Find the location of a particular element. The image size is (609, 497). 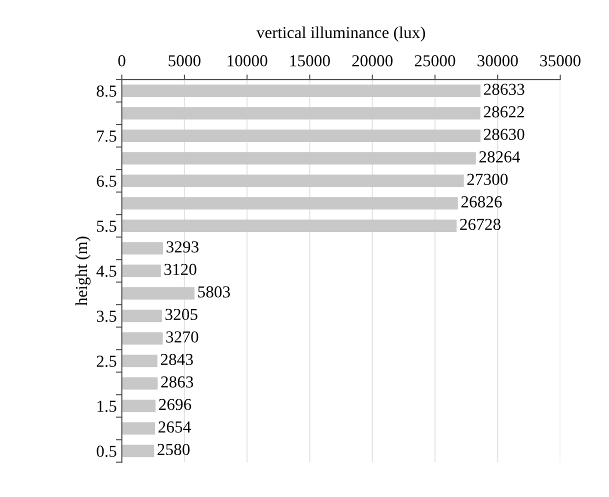

y-tick-label: 6.5 is located at coordinates (106, 181).